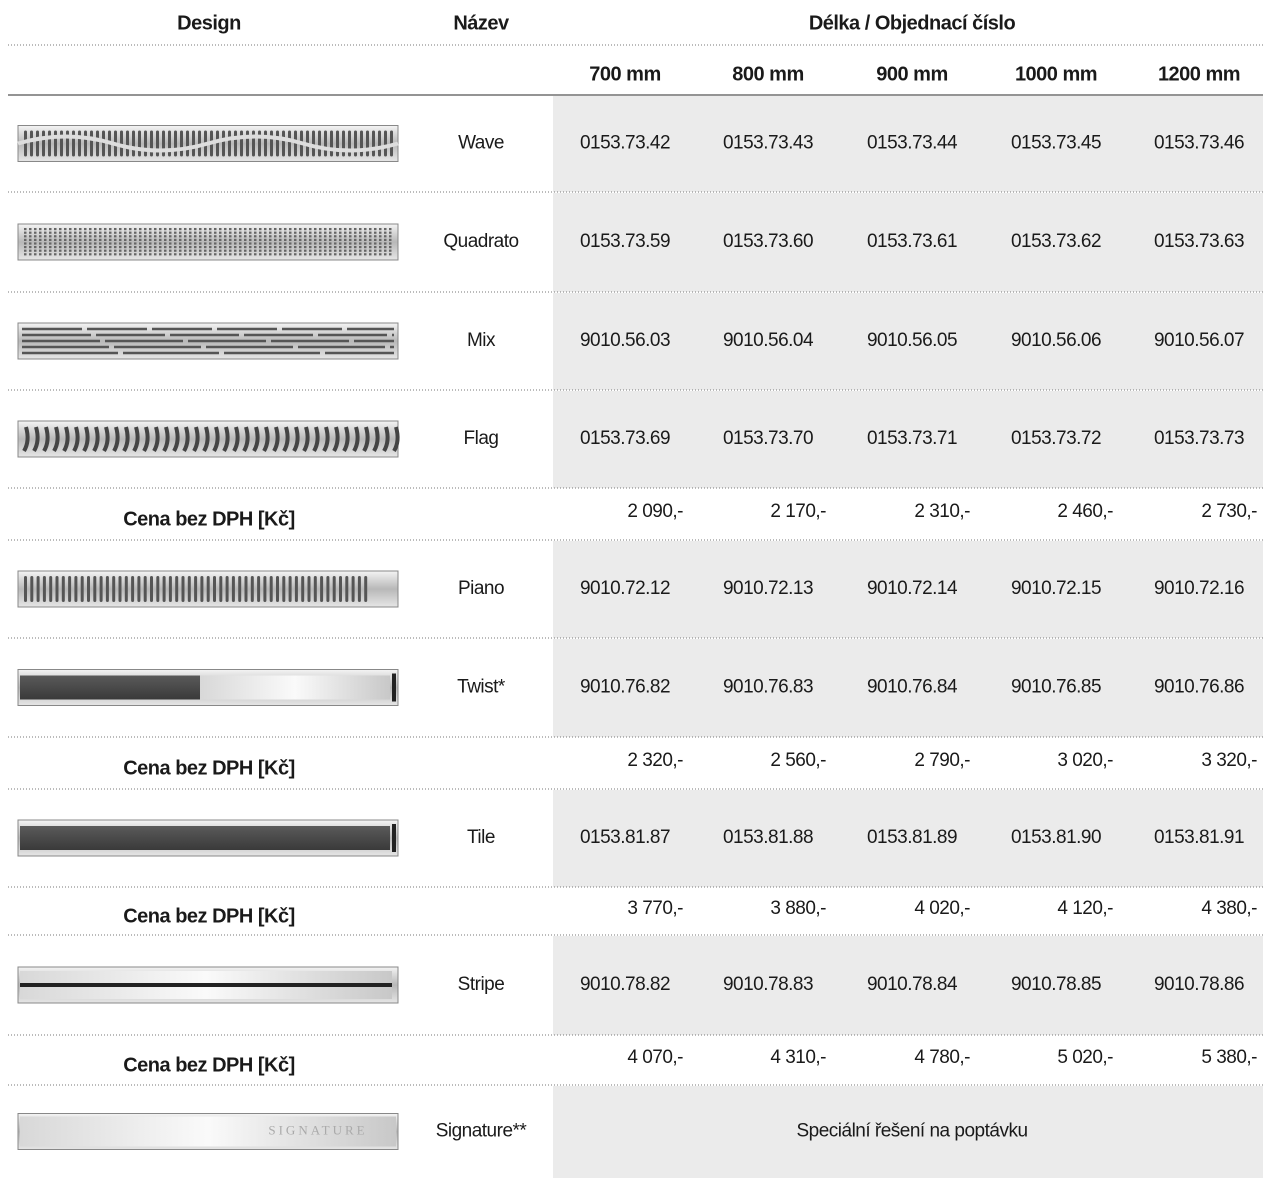  Describe the element at coordinates (1085, 1057) in the screenshot. I see `price: 5 020,-` at that location.